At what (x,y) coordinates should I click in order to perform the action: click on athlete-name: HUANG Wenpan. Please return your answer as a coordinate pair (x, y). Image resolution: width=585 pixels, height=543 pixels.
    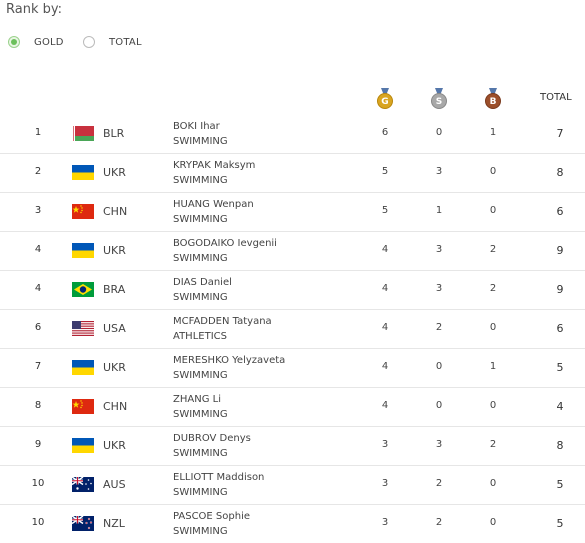
    Looking at the image, I should click on (213, 204).